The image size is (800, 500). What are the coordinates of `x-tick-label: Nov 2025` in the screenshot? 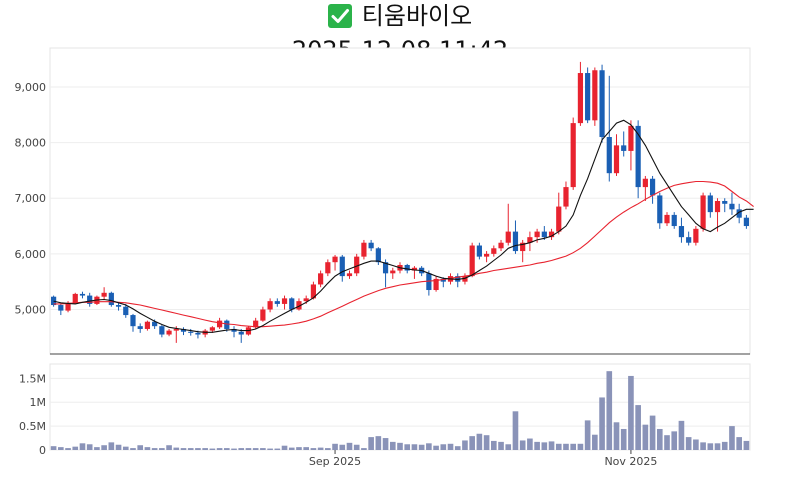 It's located at (630, 461).